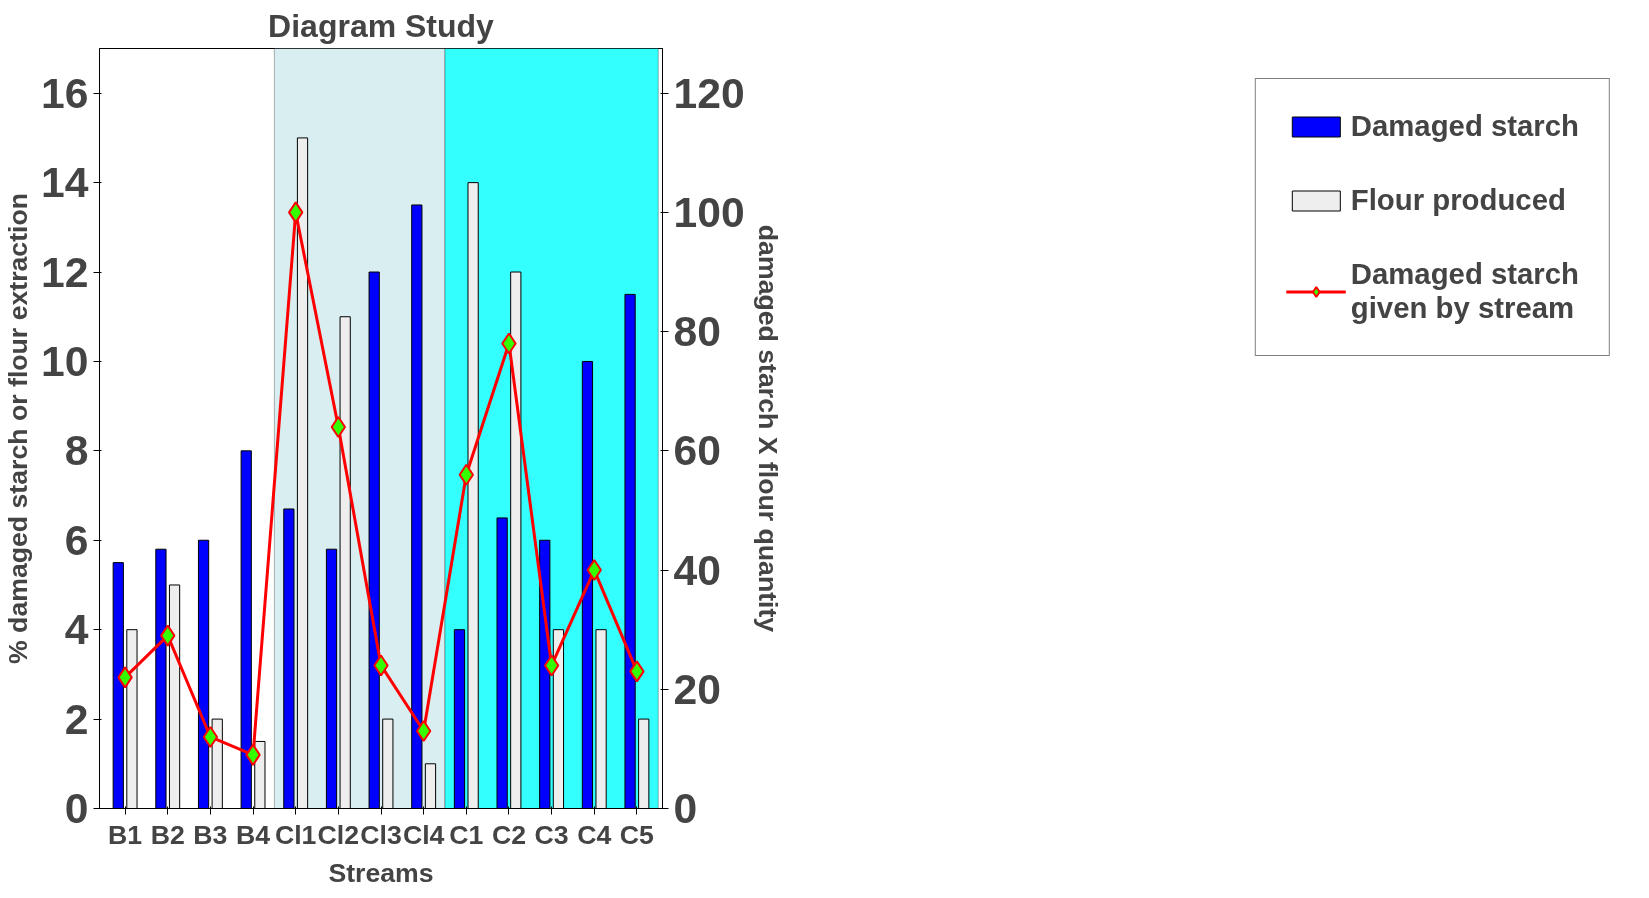  Describe the element at coordinates (697, 569) in the screenshot. I see `y2-tick-label: 40` at that location.